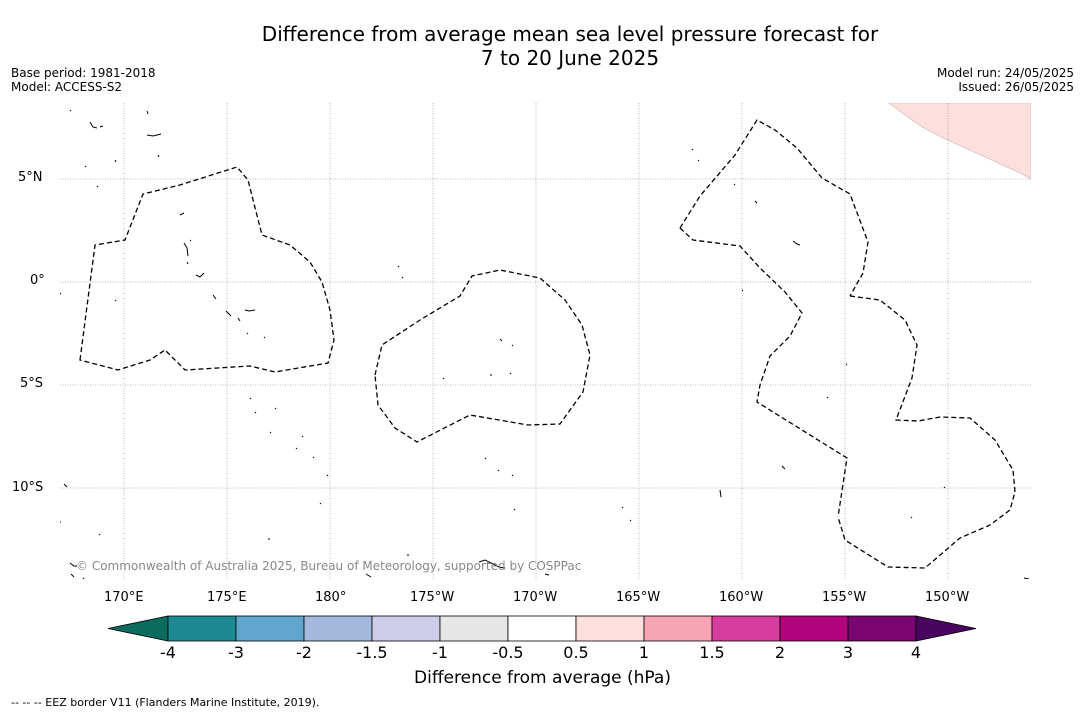 This screenshot has width=1085, height=713. I want to click on colorbar-under-arrow, so click(138, 628).